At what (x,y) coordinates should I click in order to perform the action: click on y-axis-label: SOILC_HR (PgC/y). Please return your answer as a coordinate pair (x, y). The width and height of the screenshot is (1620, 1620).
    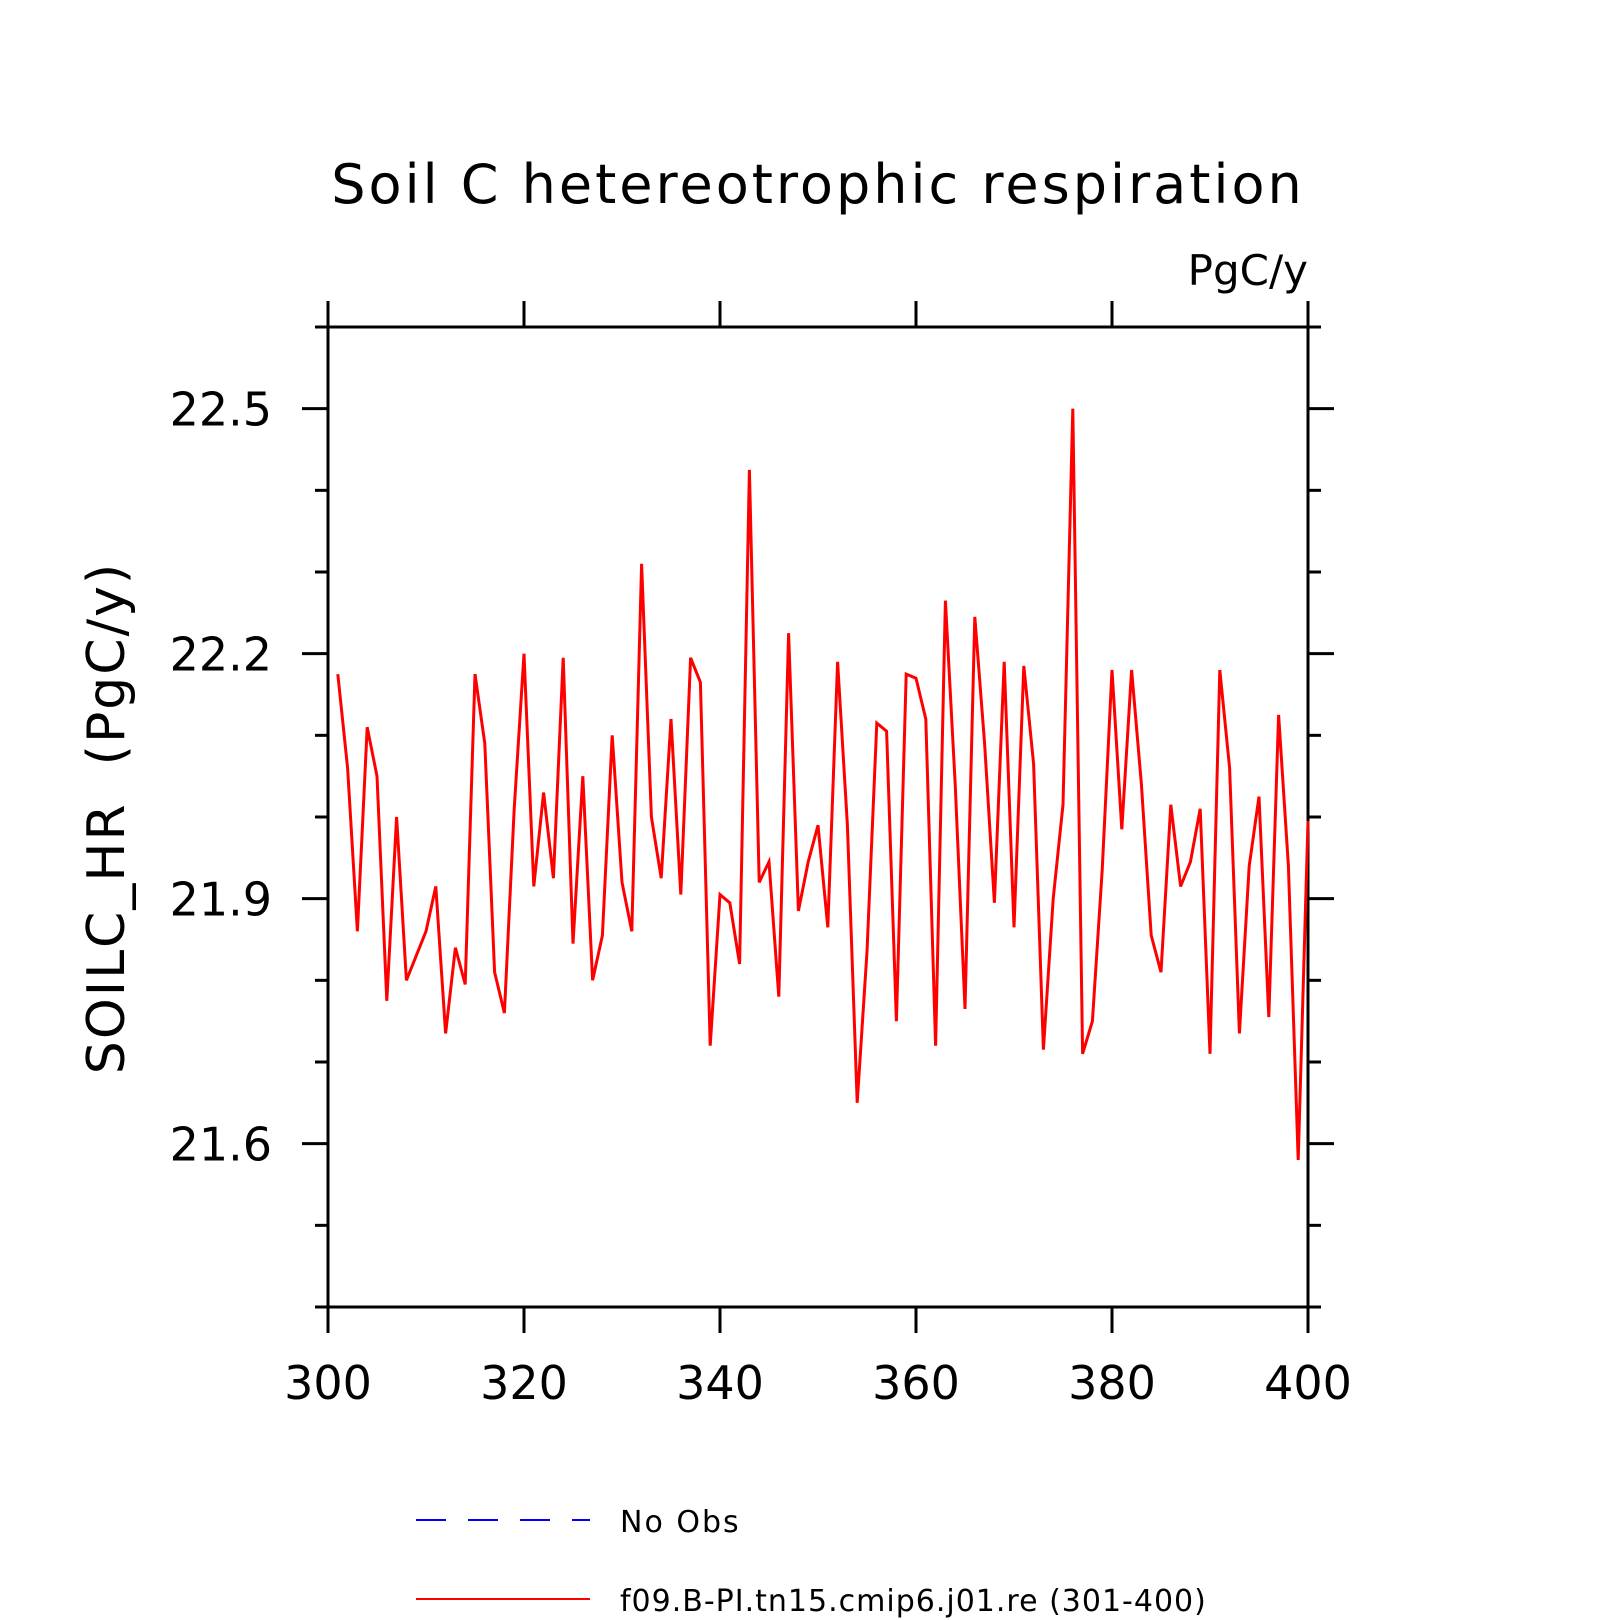
    Looking at the image, I should click on (107, 818).